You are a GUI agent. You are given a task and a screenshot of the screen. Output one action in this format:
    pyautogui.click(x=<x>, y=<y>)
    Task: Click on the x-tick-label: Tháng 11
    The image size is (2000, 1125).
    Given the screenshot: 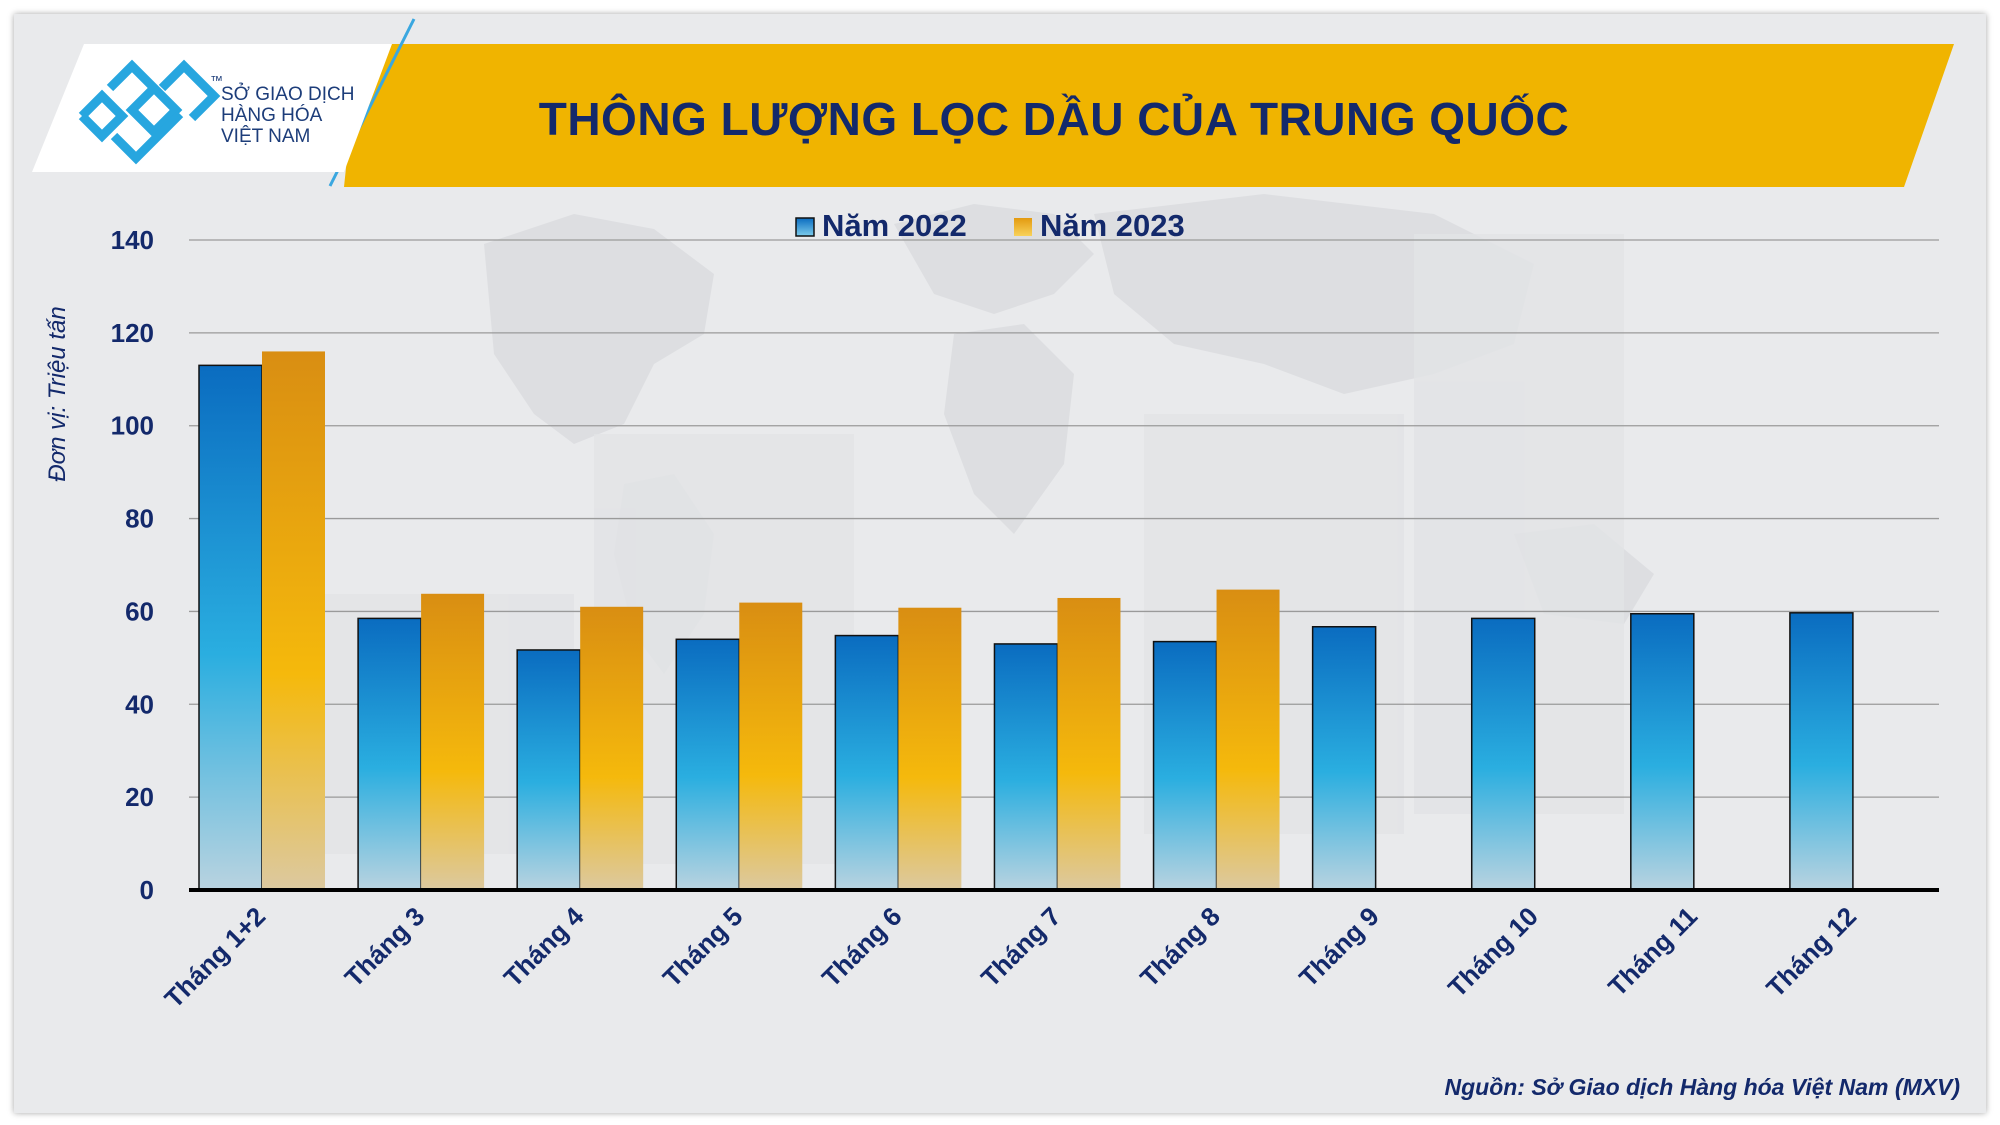 What is the action you would take?
    pyautogui.click(x=1652, y=951)
    